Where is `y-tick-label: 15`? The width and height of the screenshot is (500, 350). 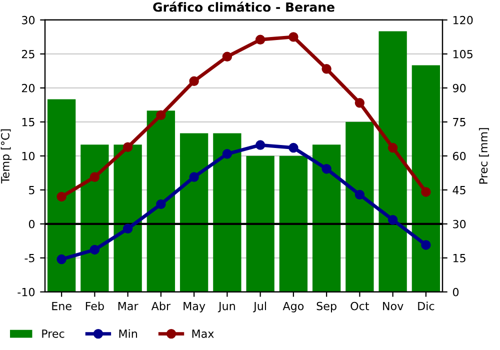 y-tick-label: 15 is located at coordinates (28, 122).